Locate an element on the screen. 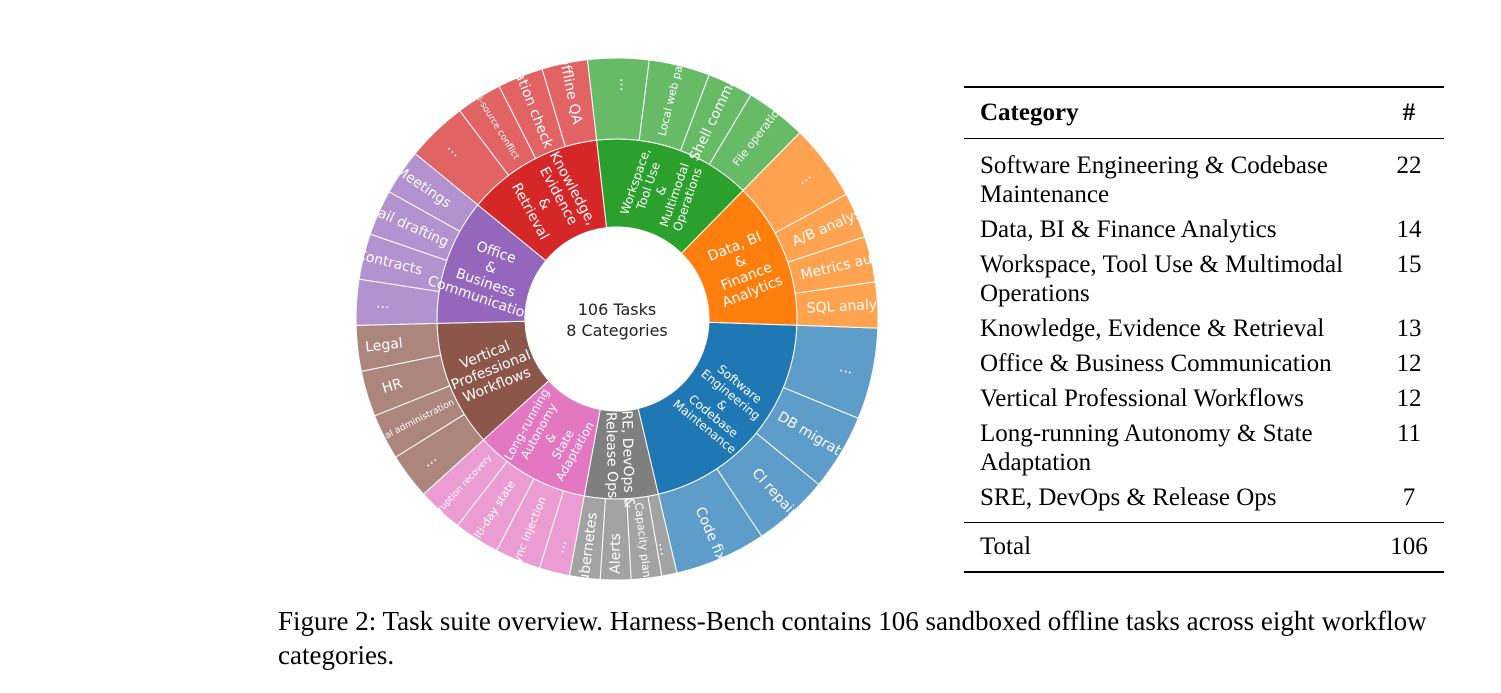 The height and width of the screenshot is (693, 1501). row-category: Data, BI & Finance Analytics is located at coordinates (1128, 229).